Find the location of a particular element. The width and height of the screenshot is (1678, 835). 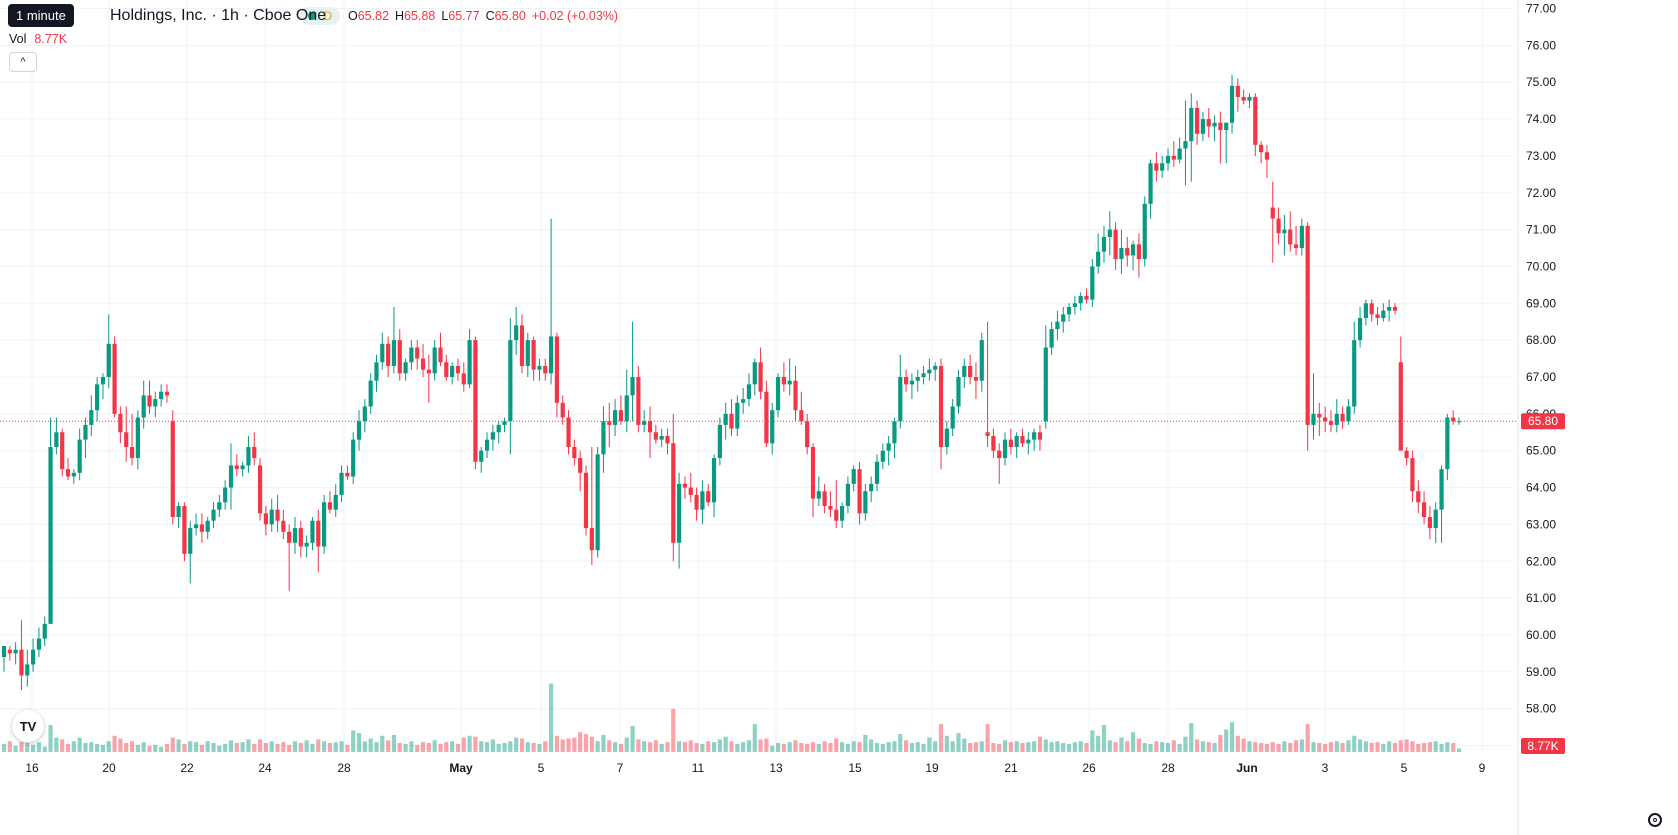

last-volume-badge-text: 8.77K is located at coordinates (1542, 746).